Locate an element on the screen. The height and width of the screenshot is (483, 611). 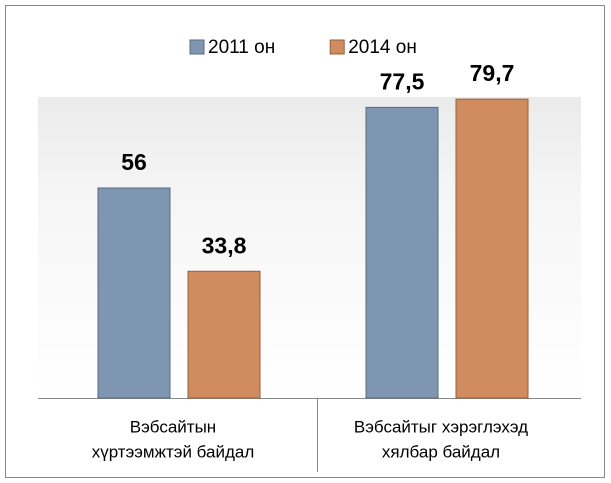
x-tick-label: хялбар байдал is located at coordinates (441, 451).